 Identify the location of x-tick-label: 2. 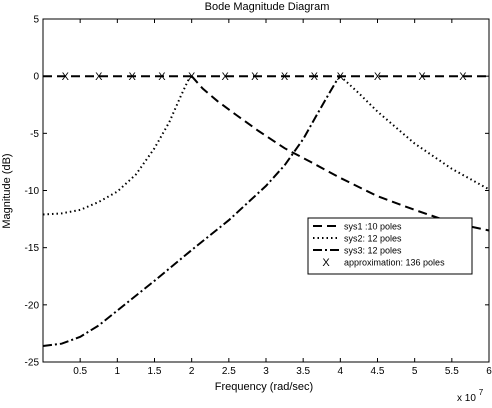
(192, 371).